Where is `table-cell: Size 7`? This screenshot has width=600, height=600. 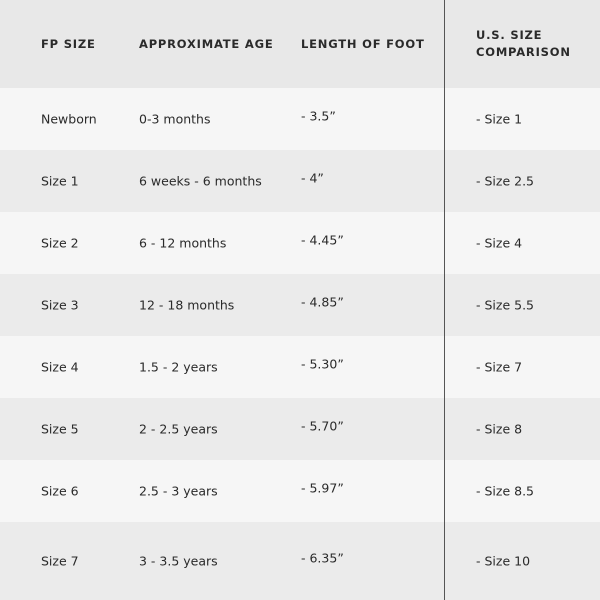 table-cell: Size 7 is located at coordinates (60, 561).